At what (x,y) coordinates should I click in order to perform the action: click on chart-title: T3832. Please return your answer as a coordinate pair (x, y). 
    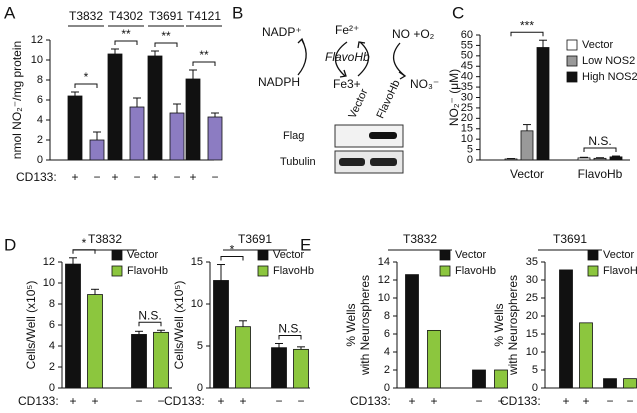
    Looking at the image, I should click on (105, 239).